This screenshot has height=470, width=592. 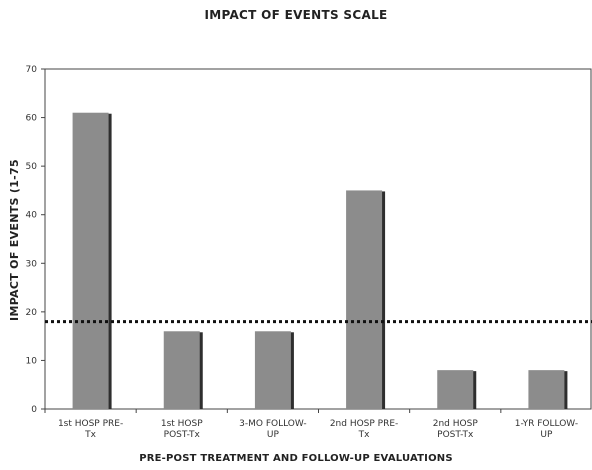 What do you see at coordinates (32, 313) in the screenshot?
I see `y-tick-label: 20` at bounding box center [32, 313].